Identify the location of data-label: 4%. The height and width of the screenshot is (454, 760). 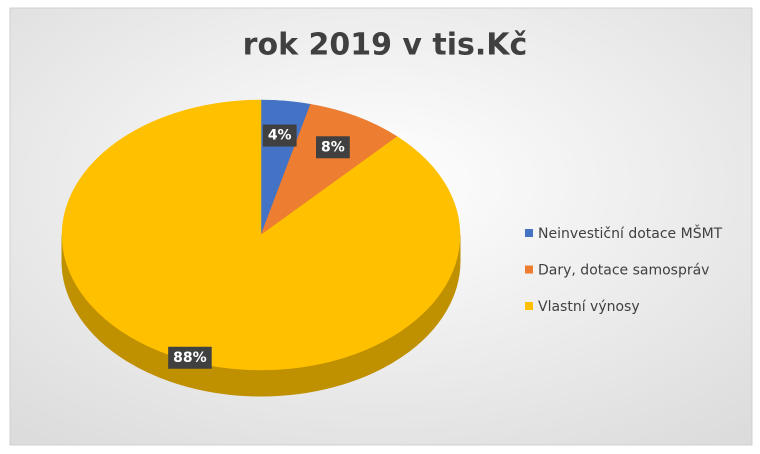
(280, 136).